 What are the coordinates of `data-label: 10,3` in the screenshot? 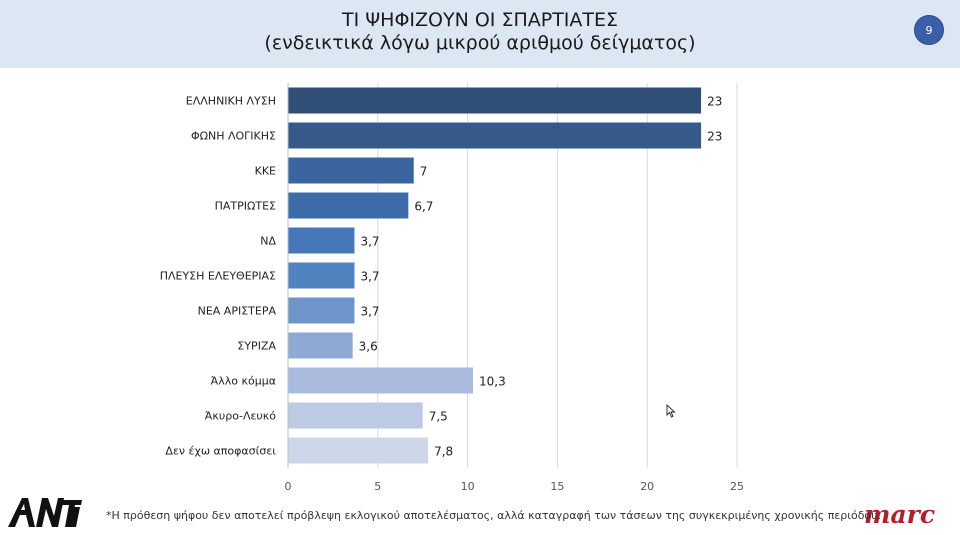 It's located at (492, 382).